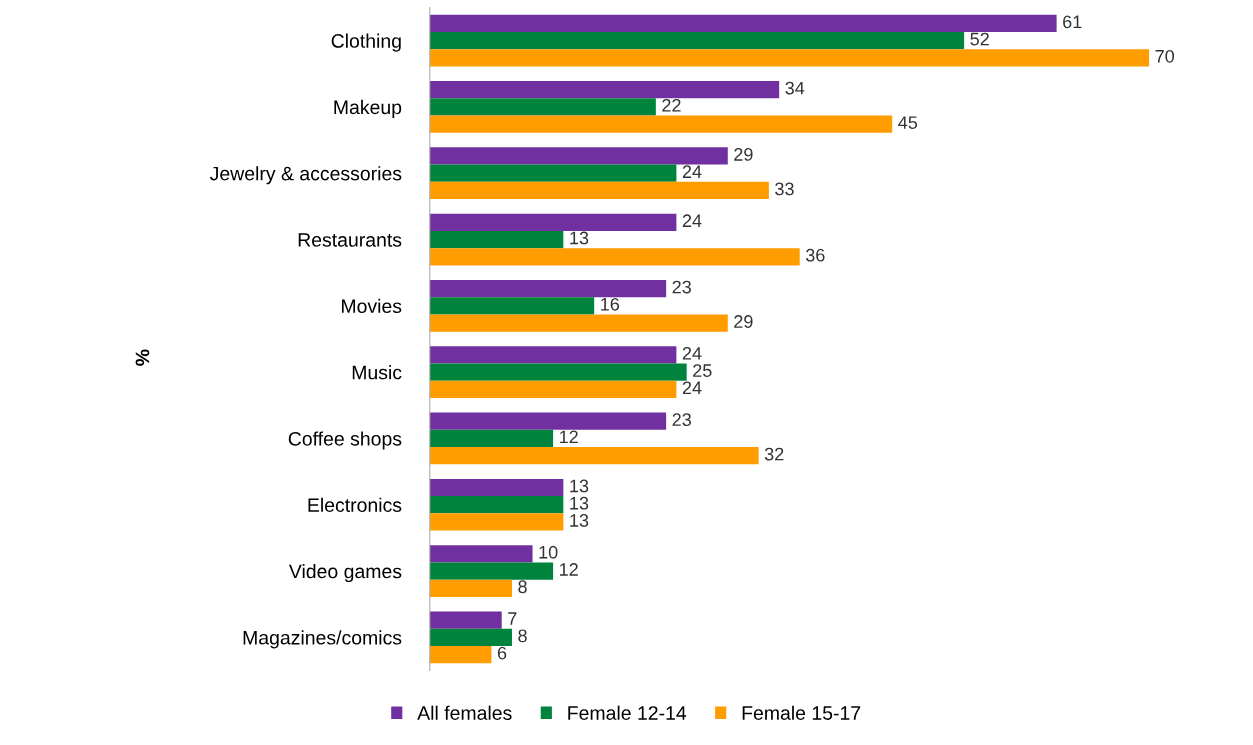  I want to click on y-tick-label: Coffee shops, so click(345, 440).